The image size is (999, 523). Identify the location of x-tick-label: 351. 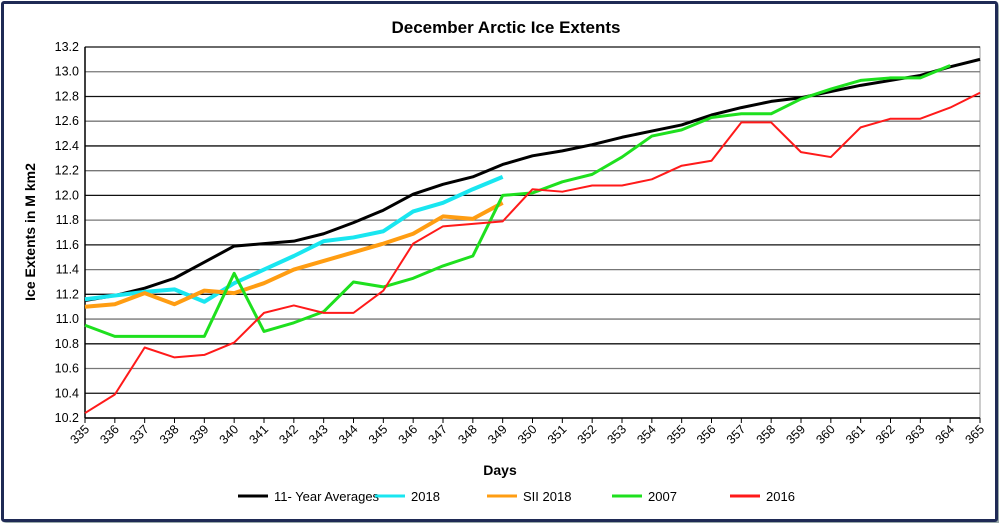
(557, 434).